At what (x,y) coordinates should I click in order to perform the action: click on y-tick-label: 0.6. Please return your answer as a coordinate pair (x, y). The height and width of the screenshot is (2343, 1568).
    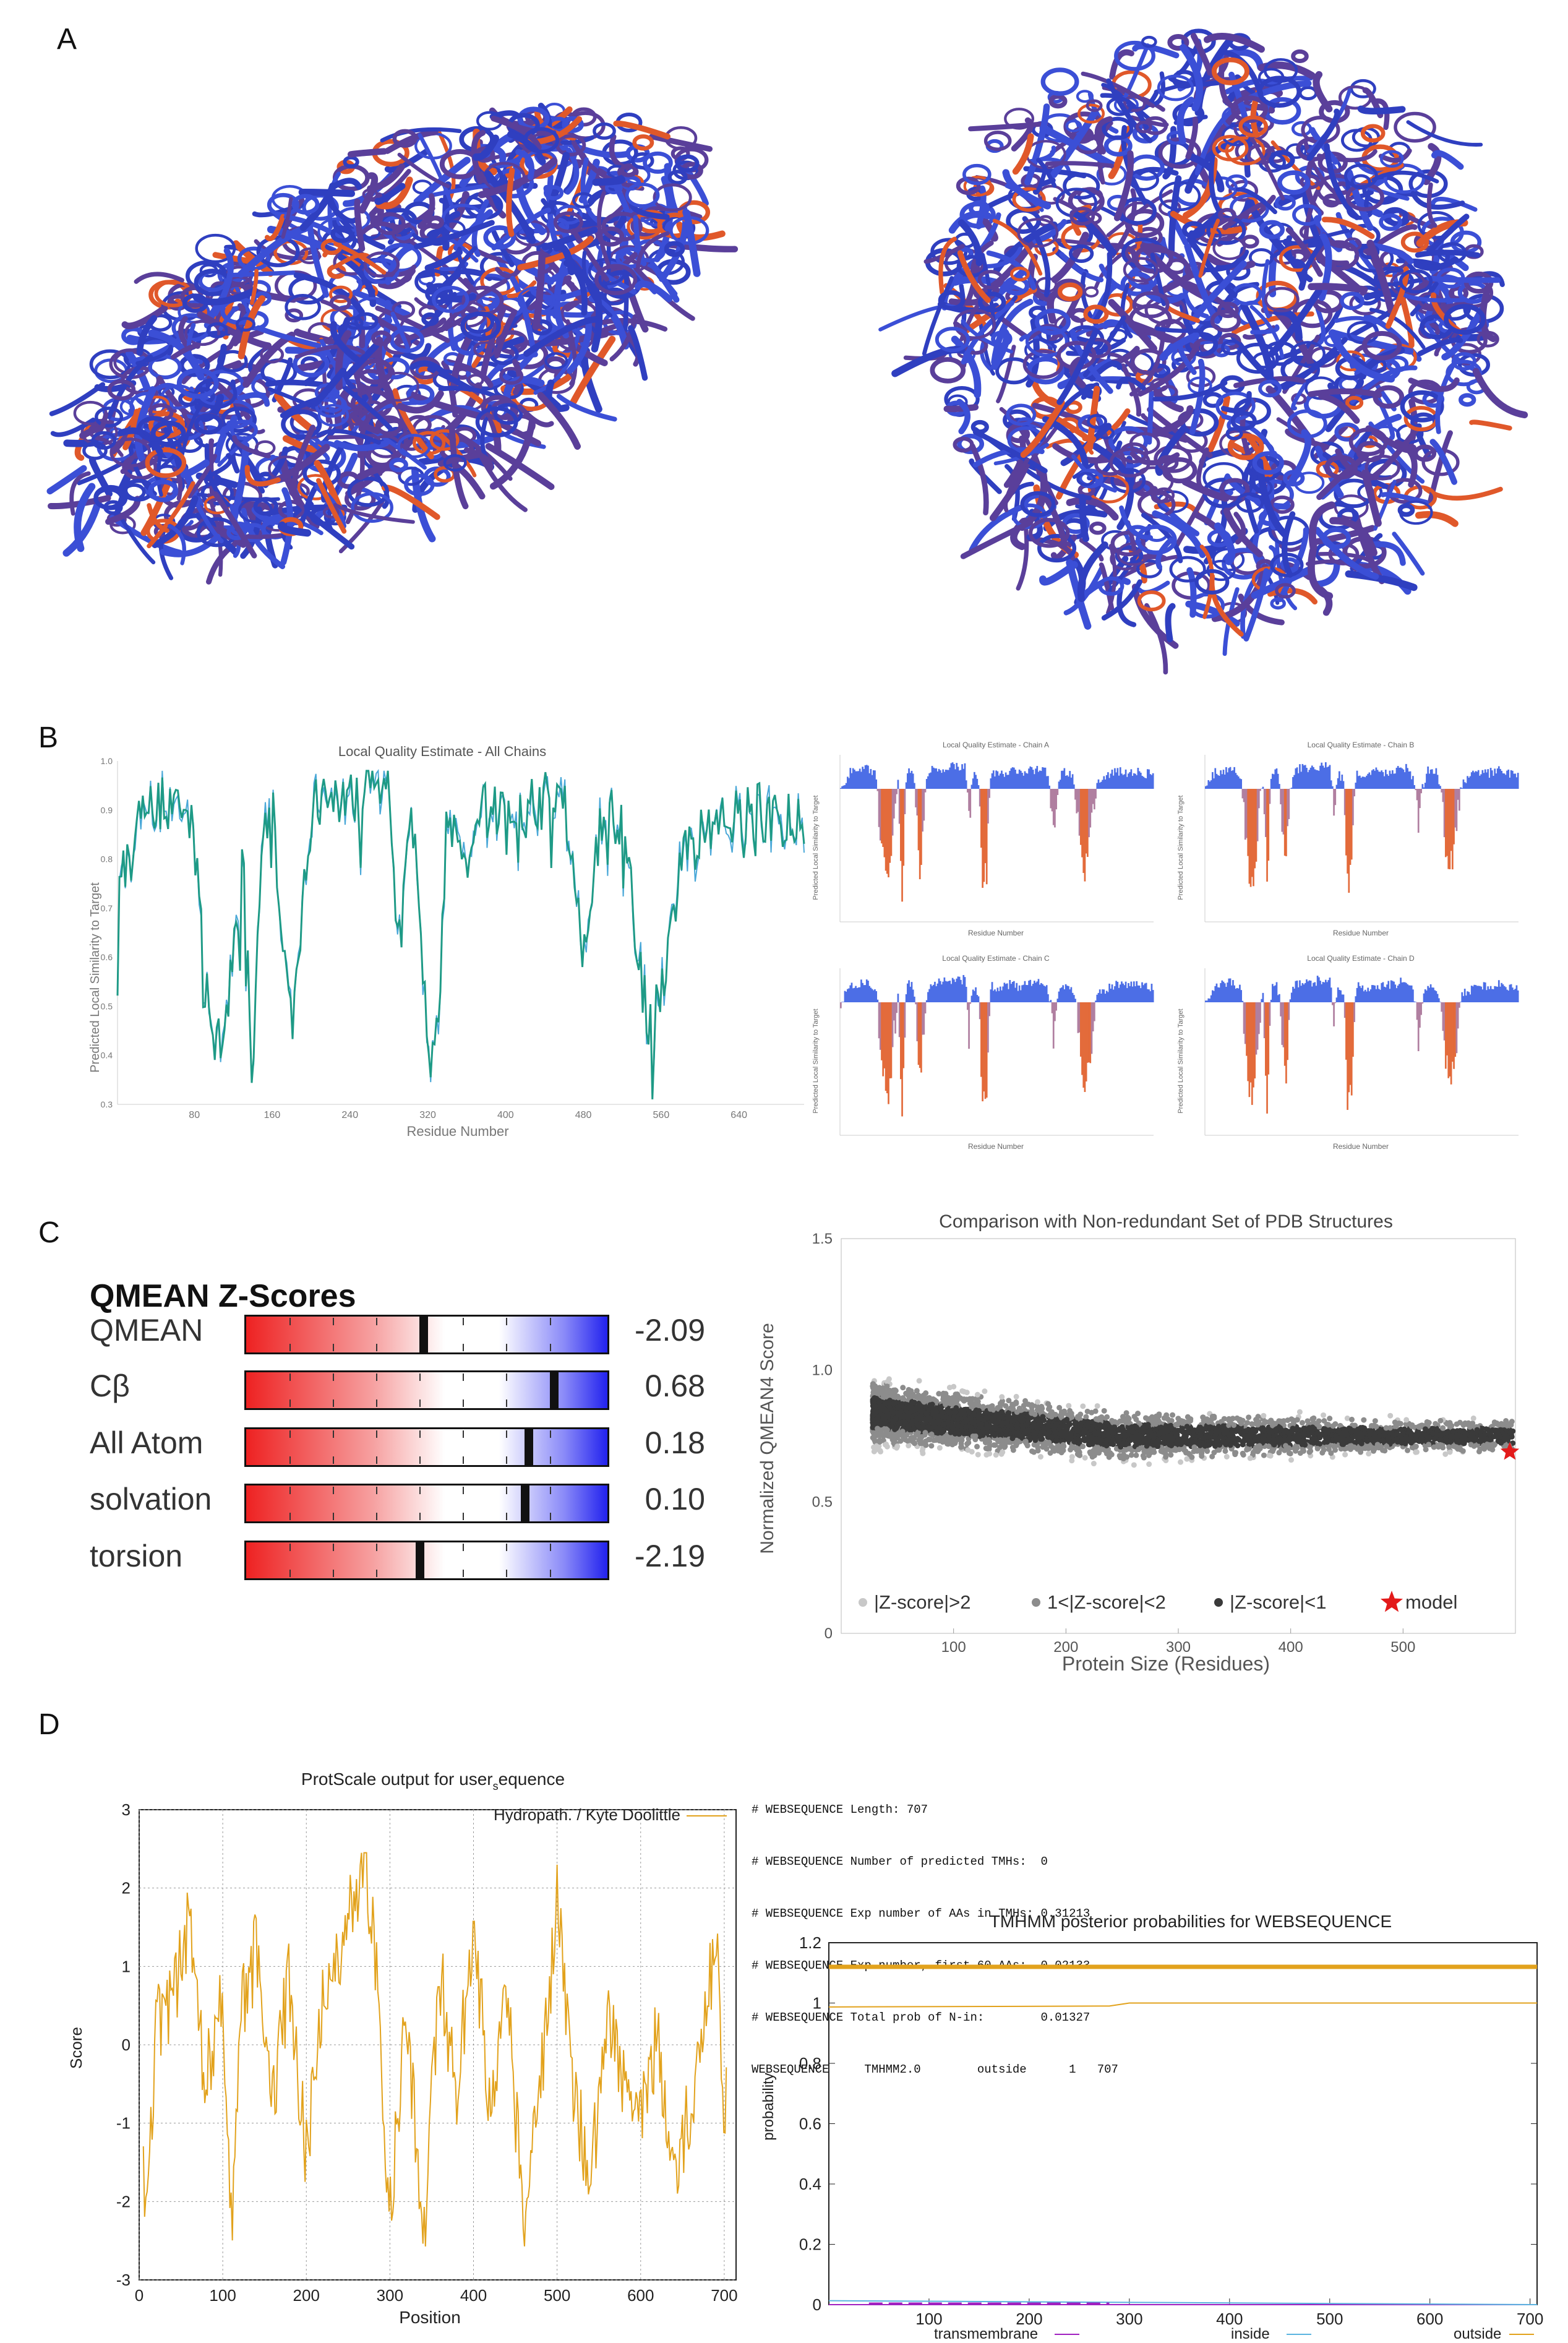
    Looking at the image, I should click on (107, 957).